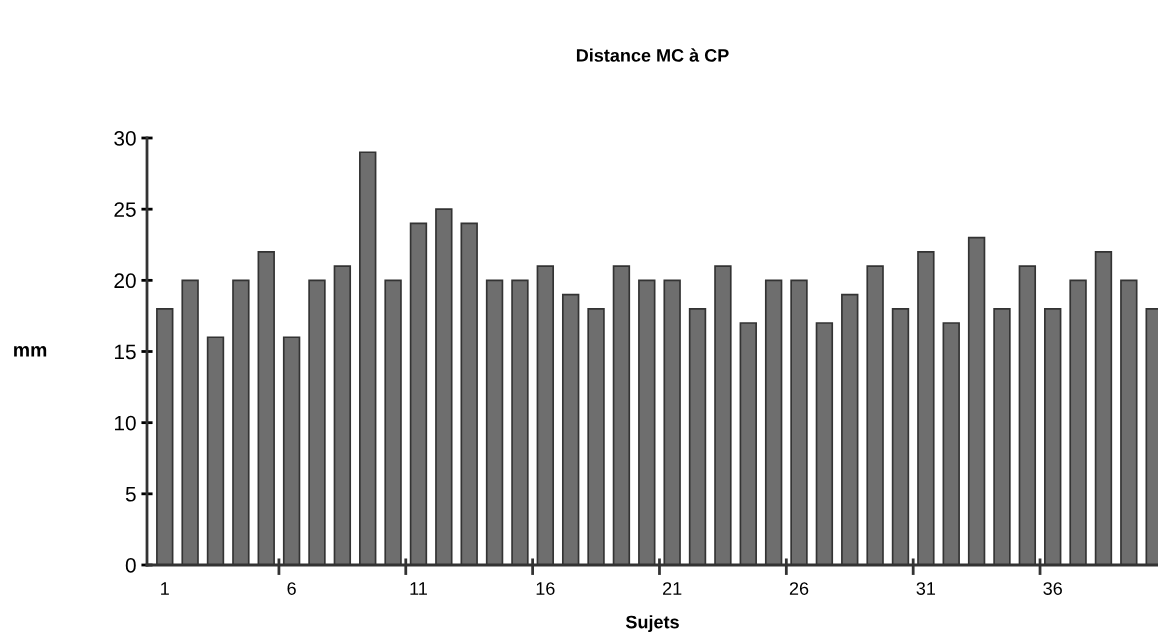 This screenshot has height=637, width=1158. I want to click on x-tick-label: 11, so click(418, 588).